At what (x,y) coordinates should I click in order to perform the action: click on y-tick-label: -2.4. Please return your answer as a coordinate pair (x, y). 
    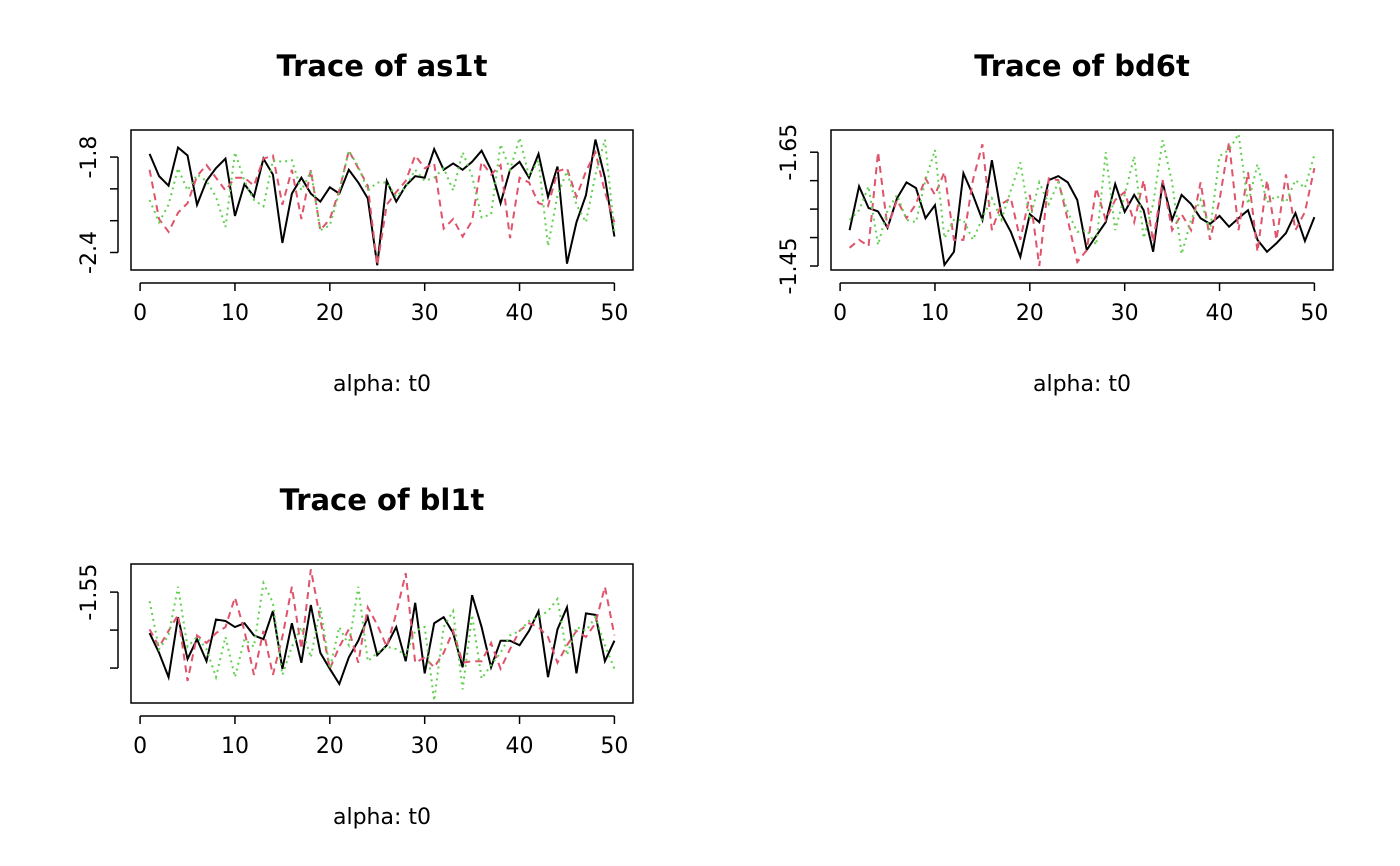
    Looking at the image, I should click on (89, 252).